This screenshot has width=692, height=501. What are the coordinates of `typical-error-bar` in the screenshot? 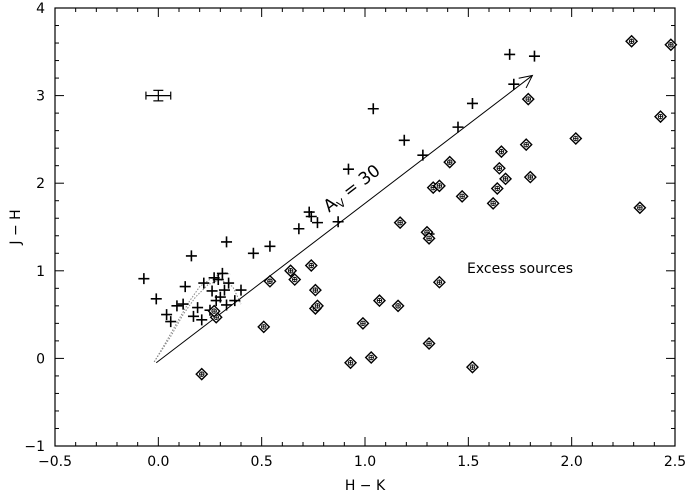 It's located at (158, 95).